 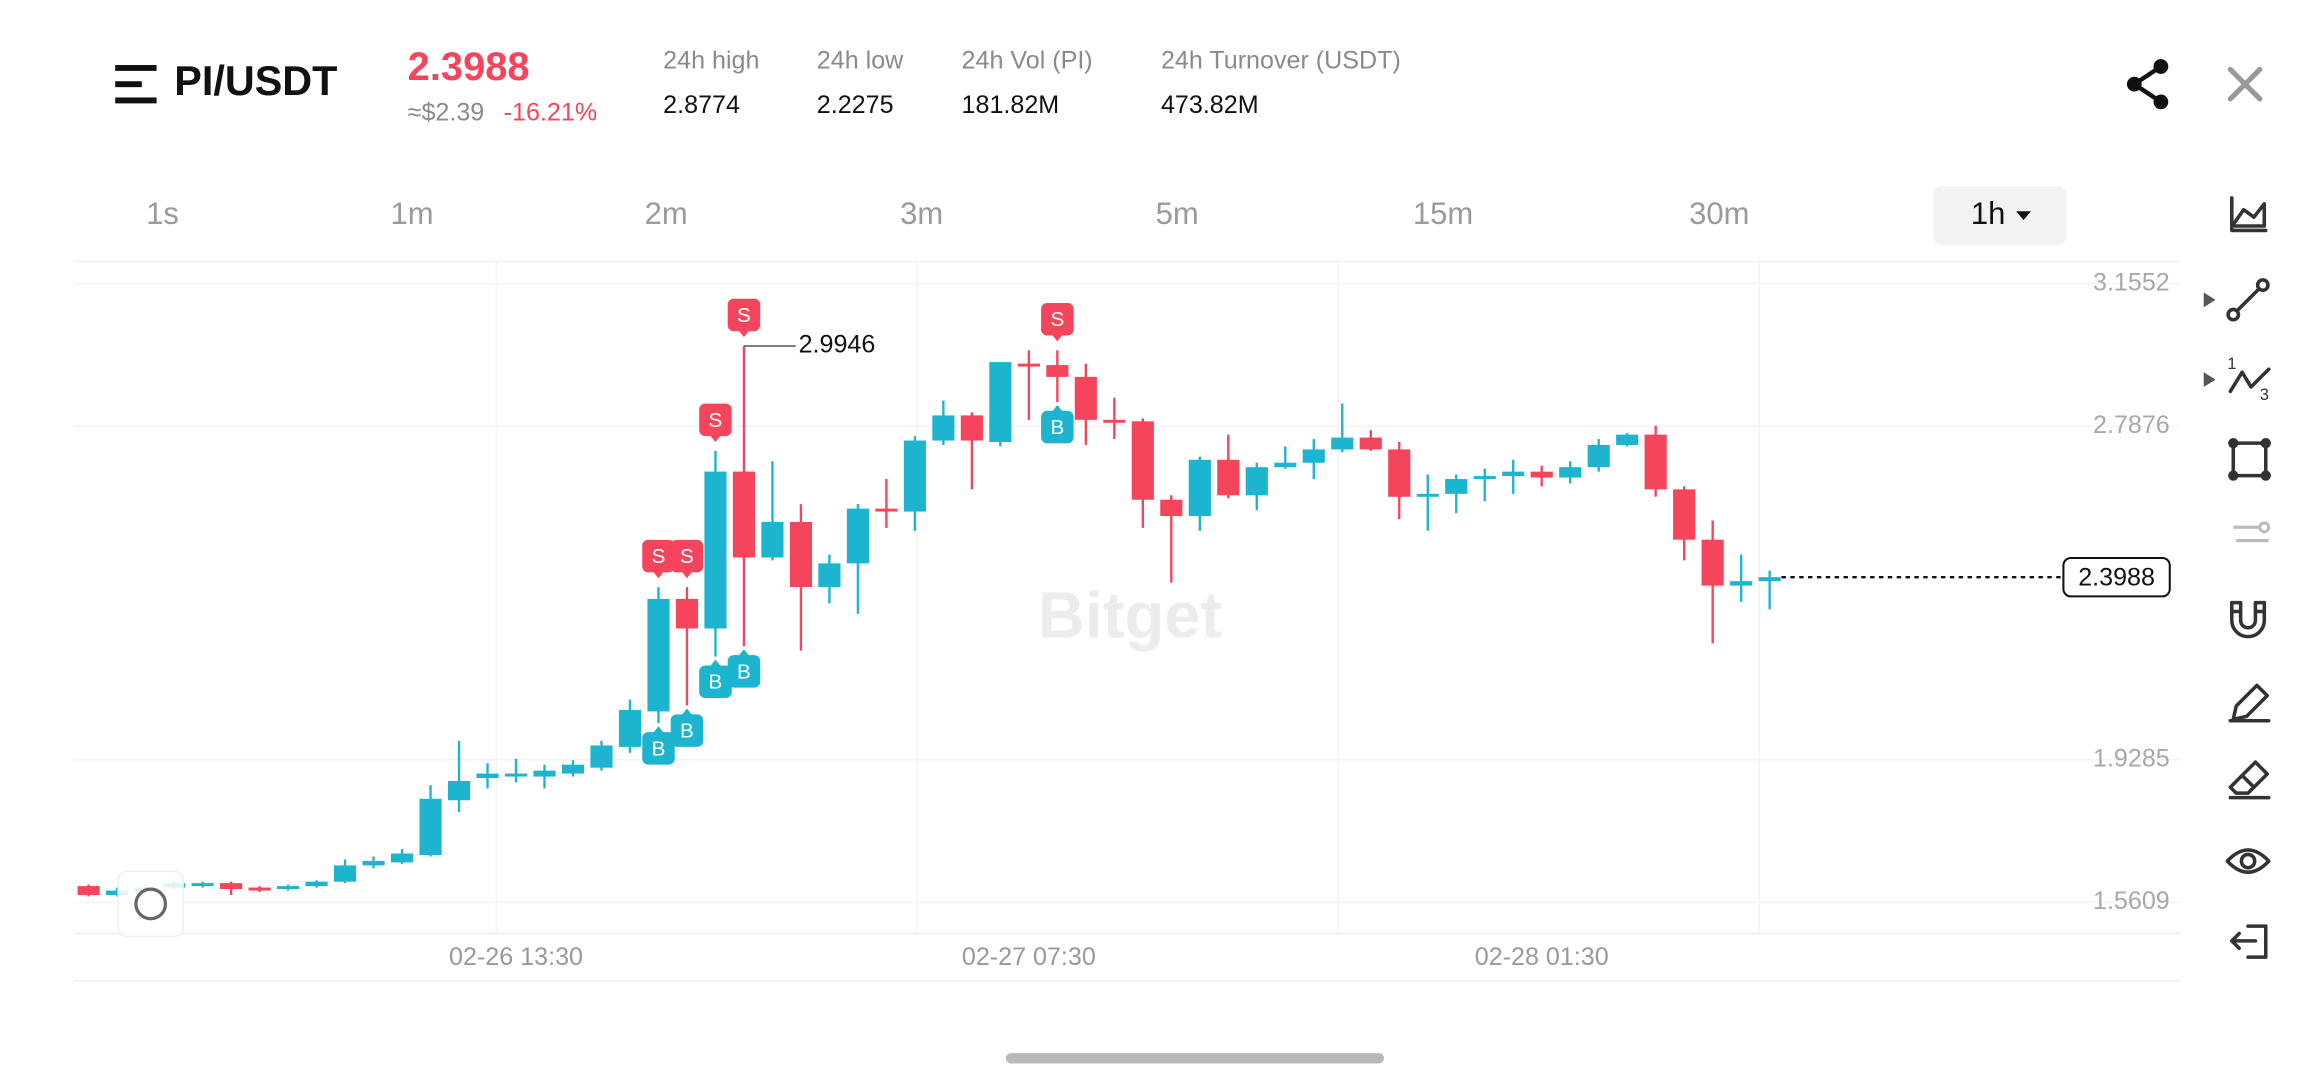 What do you see at coordinates (2236, 300) in the screenshot?
I see `line-tool-icon` at bounding box center [2236, 300].